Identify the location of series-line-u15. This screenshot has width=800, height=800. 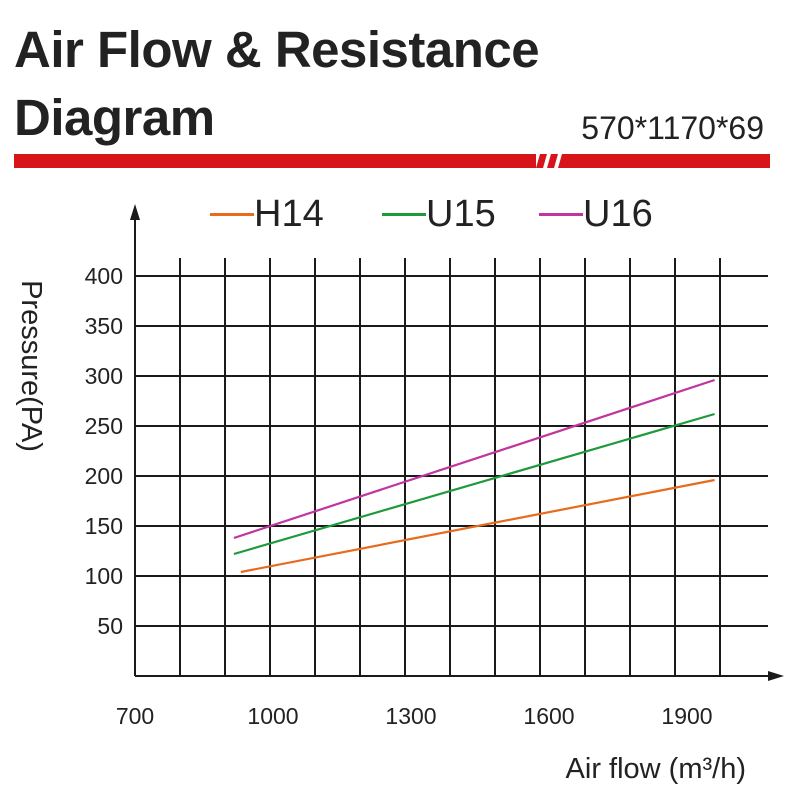
(474, 484).